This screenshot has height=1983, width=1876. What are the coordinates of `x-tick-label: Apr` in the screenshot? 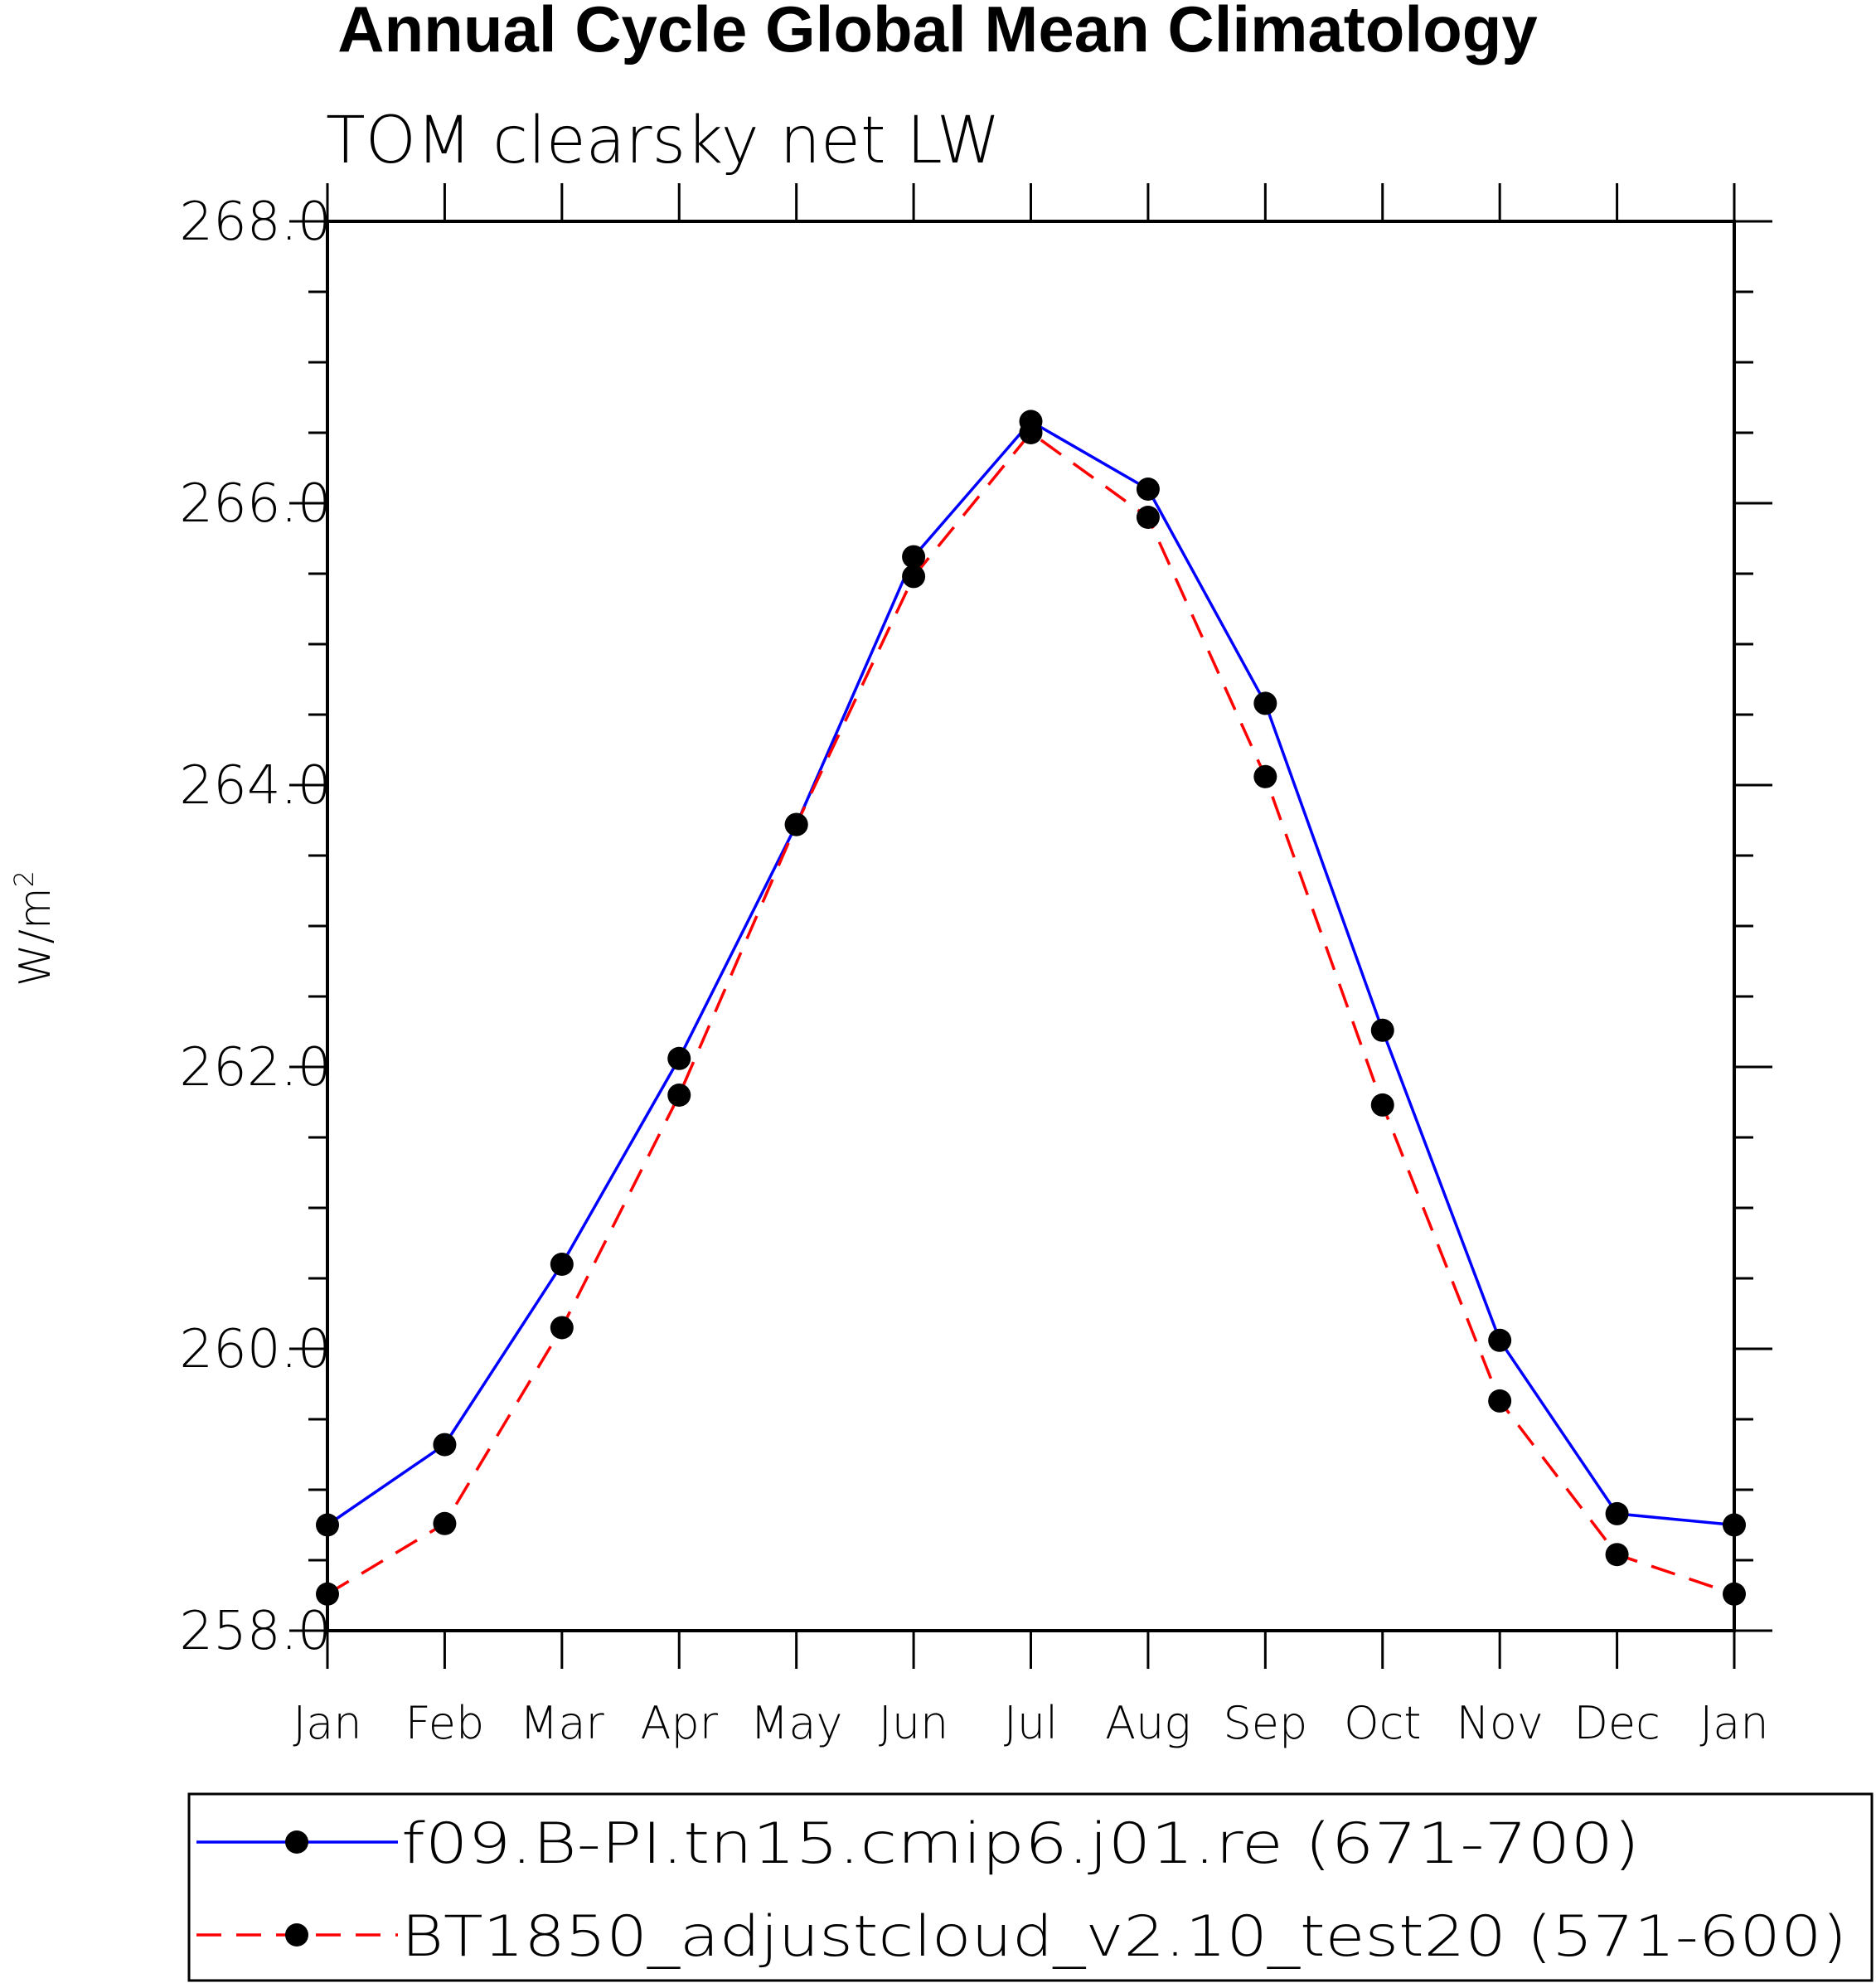 It's located at (680, 1723).